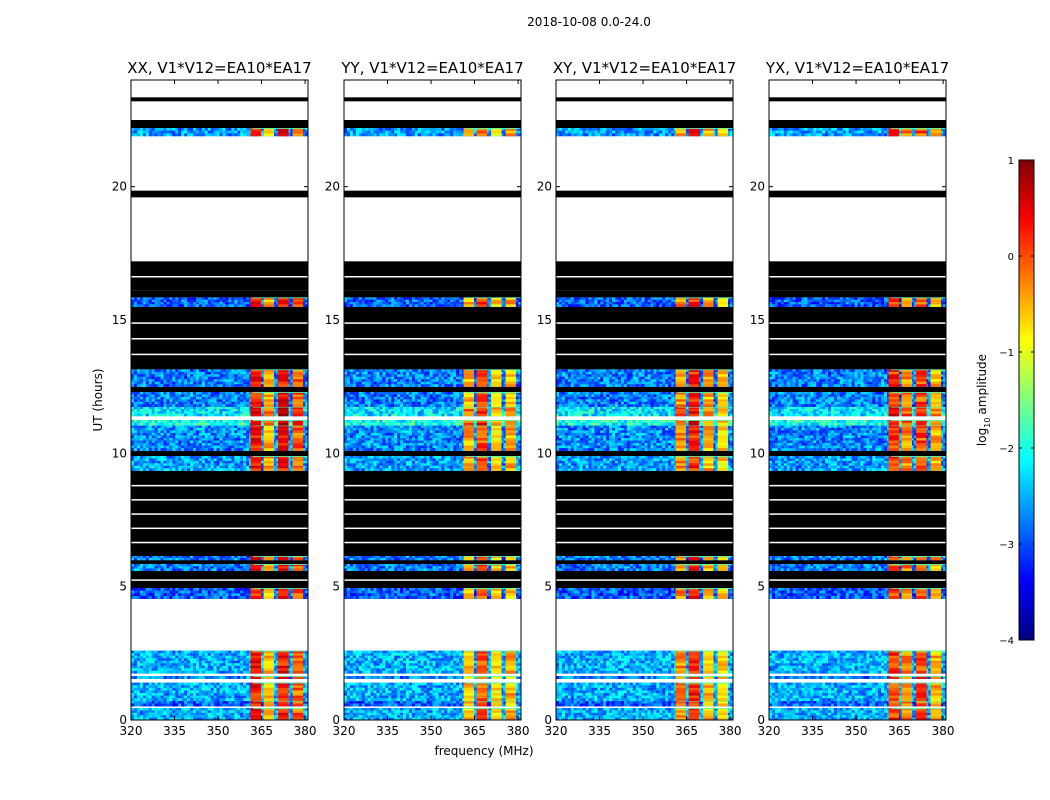 The width and height of the screenshot is (1050, 800). I want to click on colorbar-tick-label: −3, so click(1006, 545).